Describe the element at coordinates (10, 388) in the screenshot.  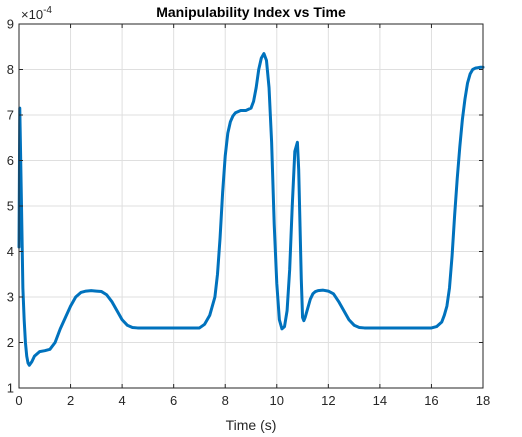
I see `y-tick-label: 1` at that location.